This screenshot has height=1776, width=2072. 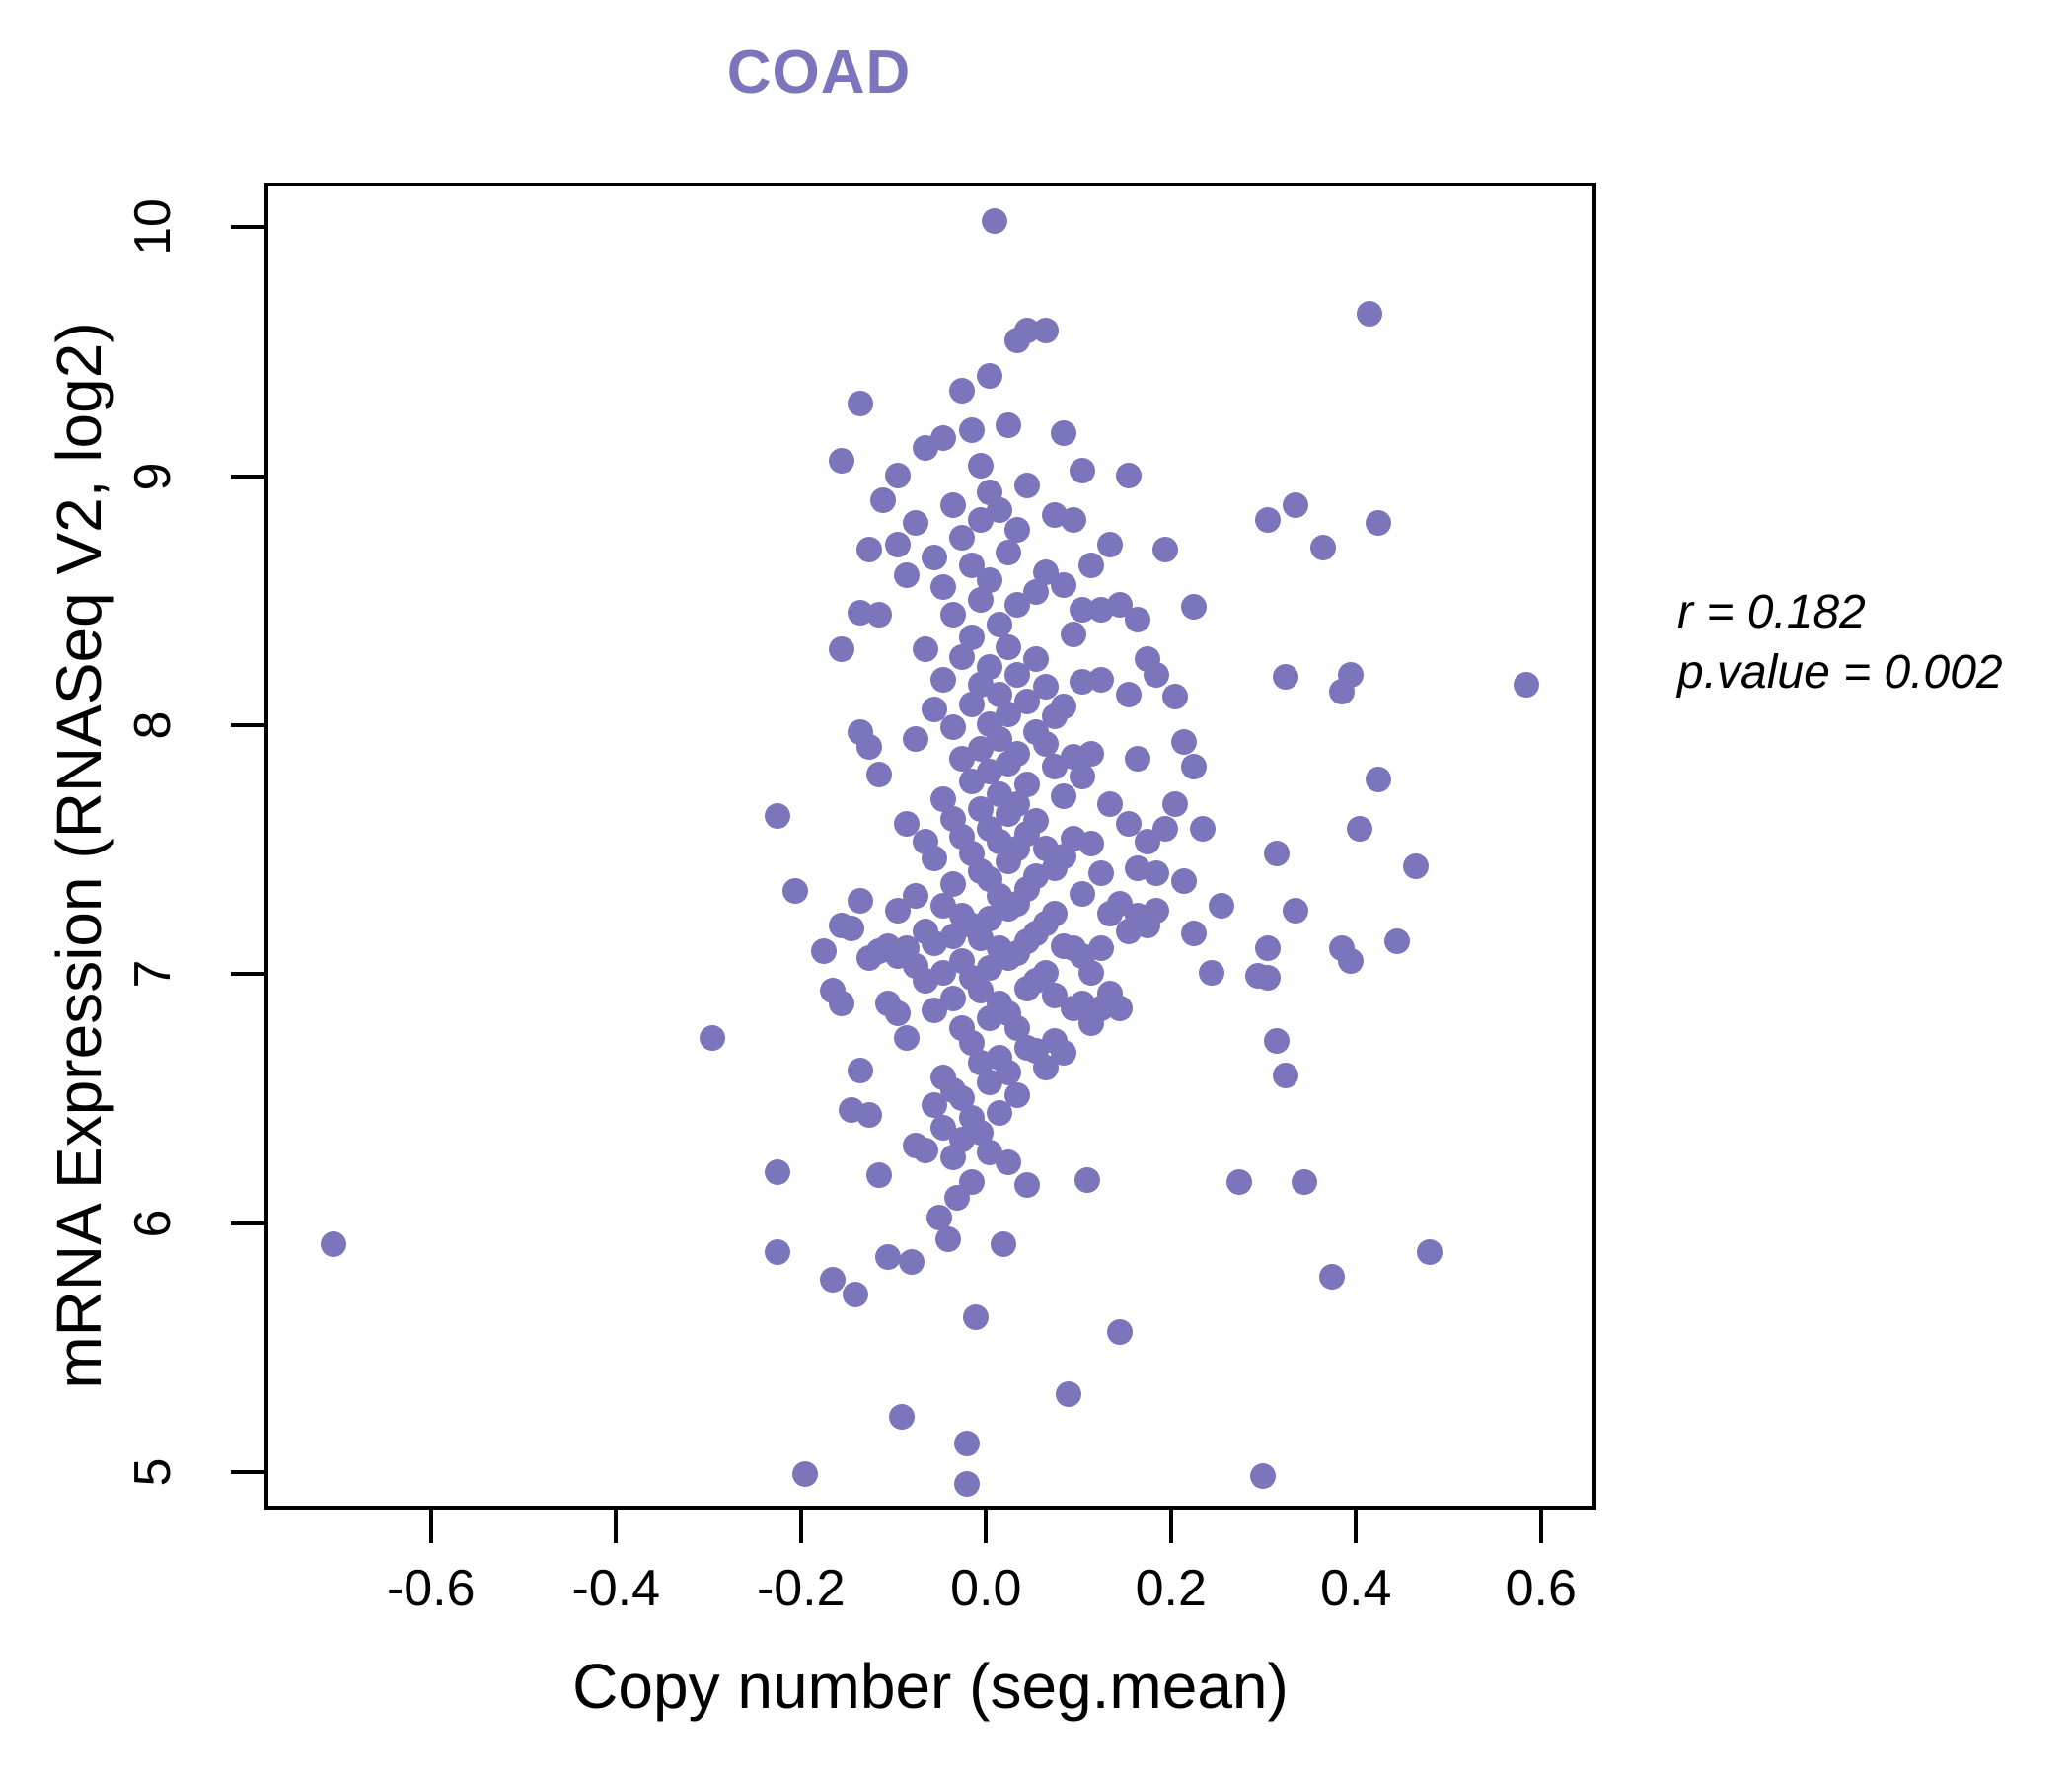 I want to click on x-axis-tick-label: 0.2, so click(x=1171, y=1588).